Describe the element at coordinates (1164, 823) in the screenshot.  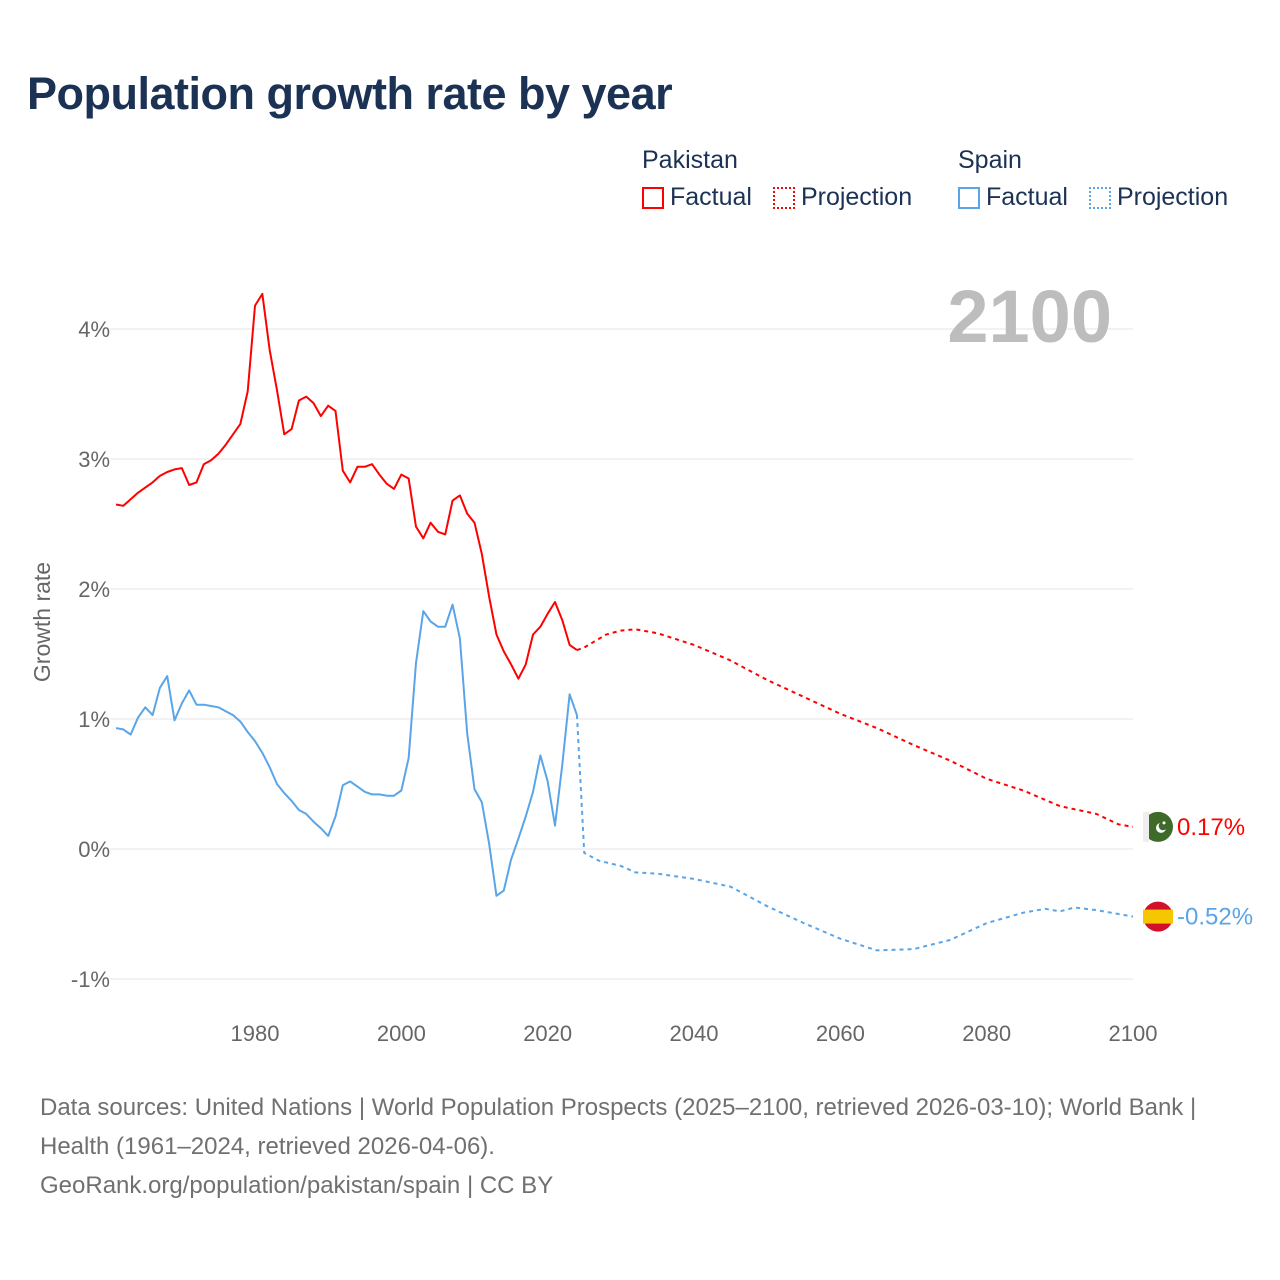
I see `star` at that location.